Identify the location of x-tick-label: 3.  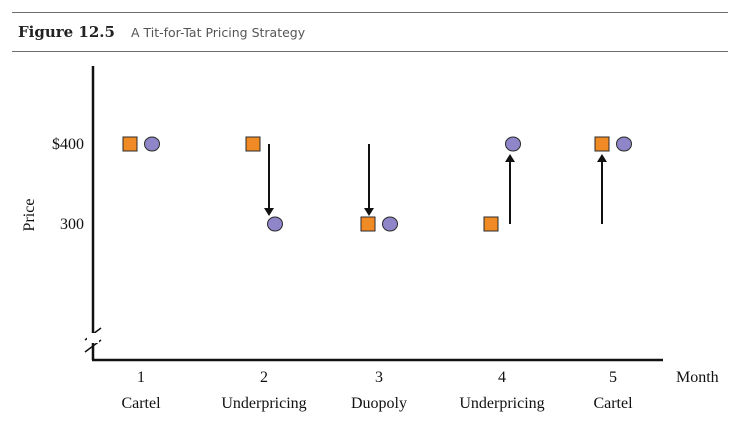
(379, 377).